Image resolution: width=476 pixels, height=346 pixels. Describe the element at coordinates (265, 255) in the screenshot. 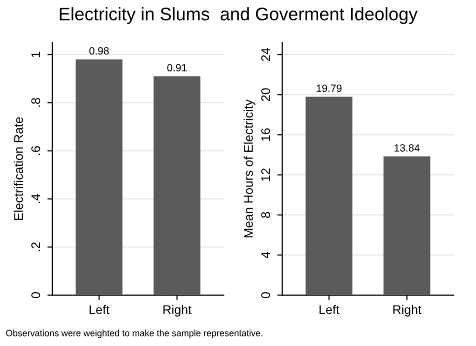

I see `y-tick-label: 4` at that location.